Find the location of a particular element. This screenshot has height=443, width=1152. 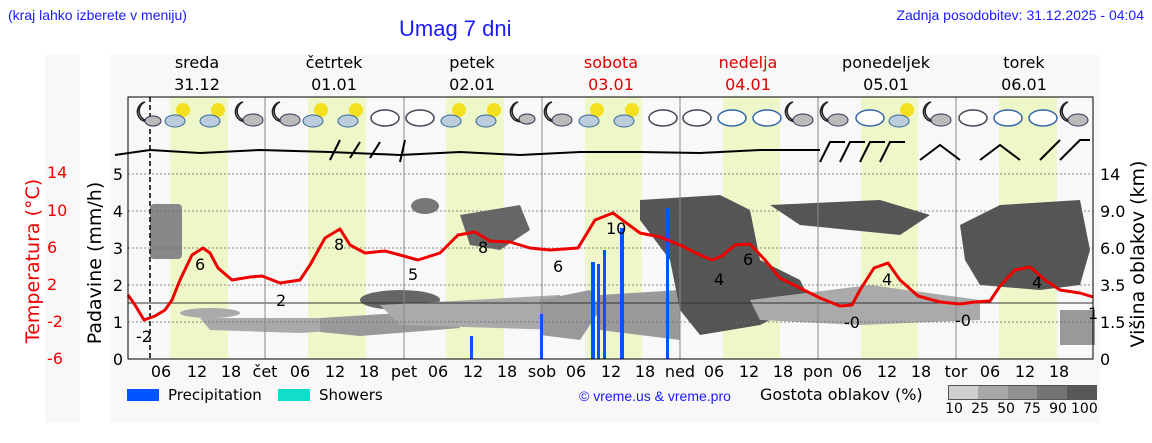

moon-cloud-rain-icon is located at coordinates (522, 113).